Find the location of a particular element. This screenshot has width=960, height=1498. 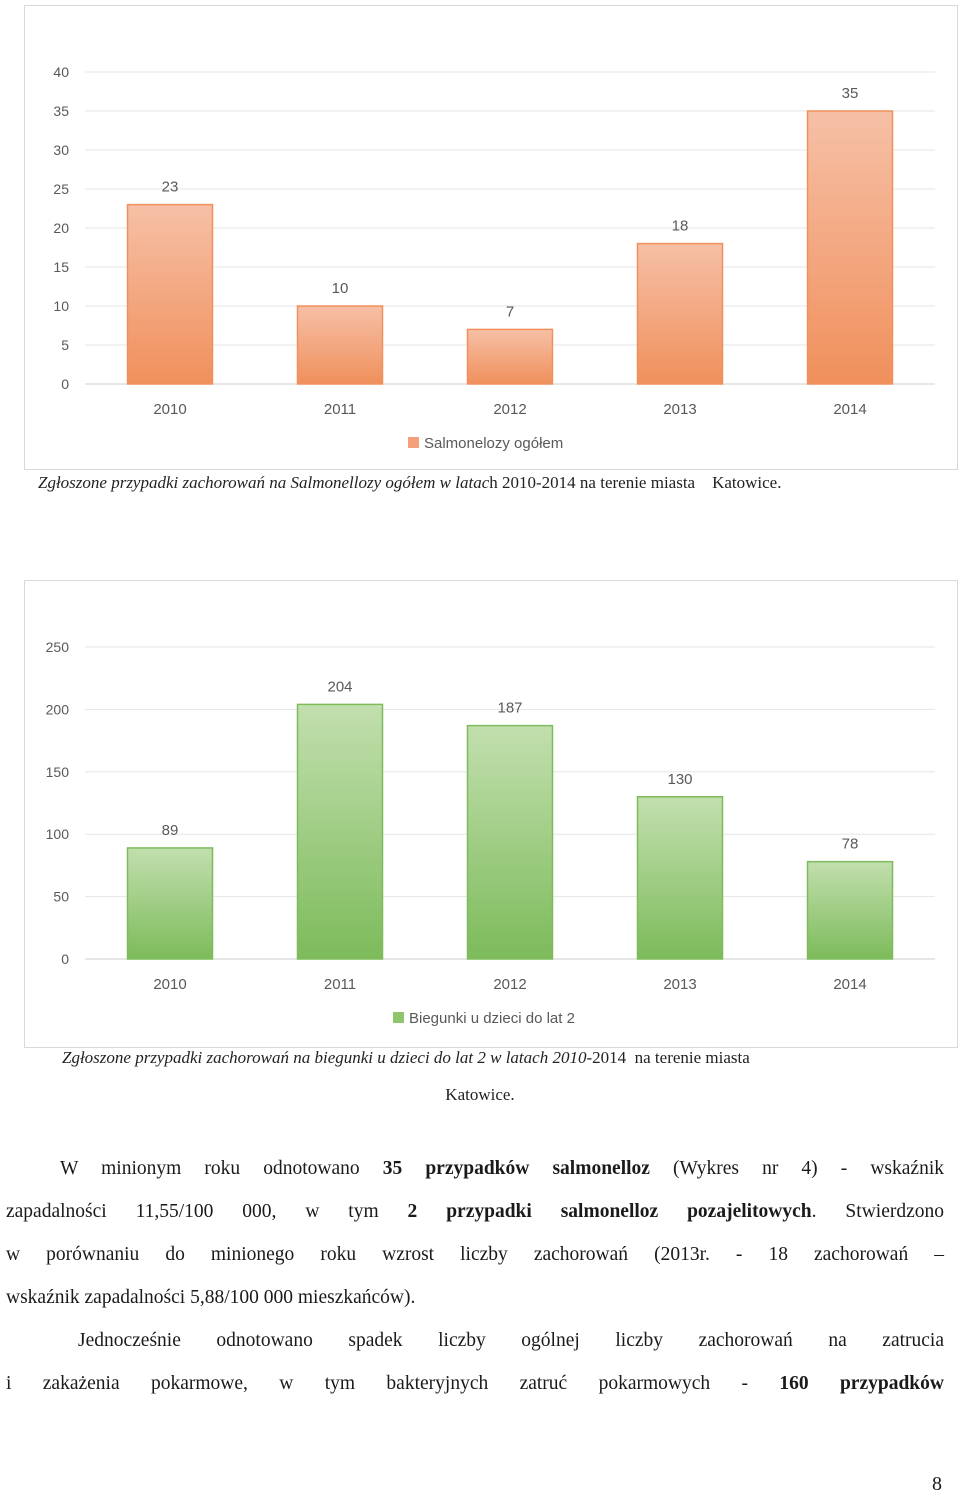

y-tick-label: 20 is located at coordinates (61, 228).